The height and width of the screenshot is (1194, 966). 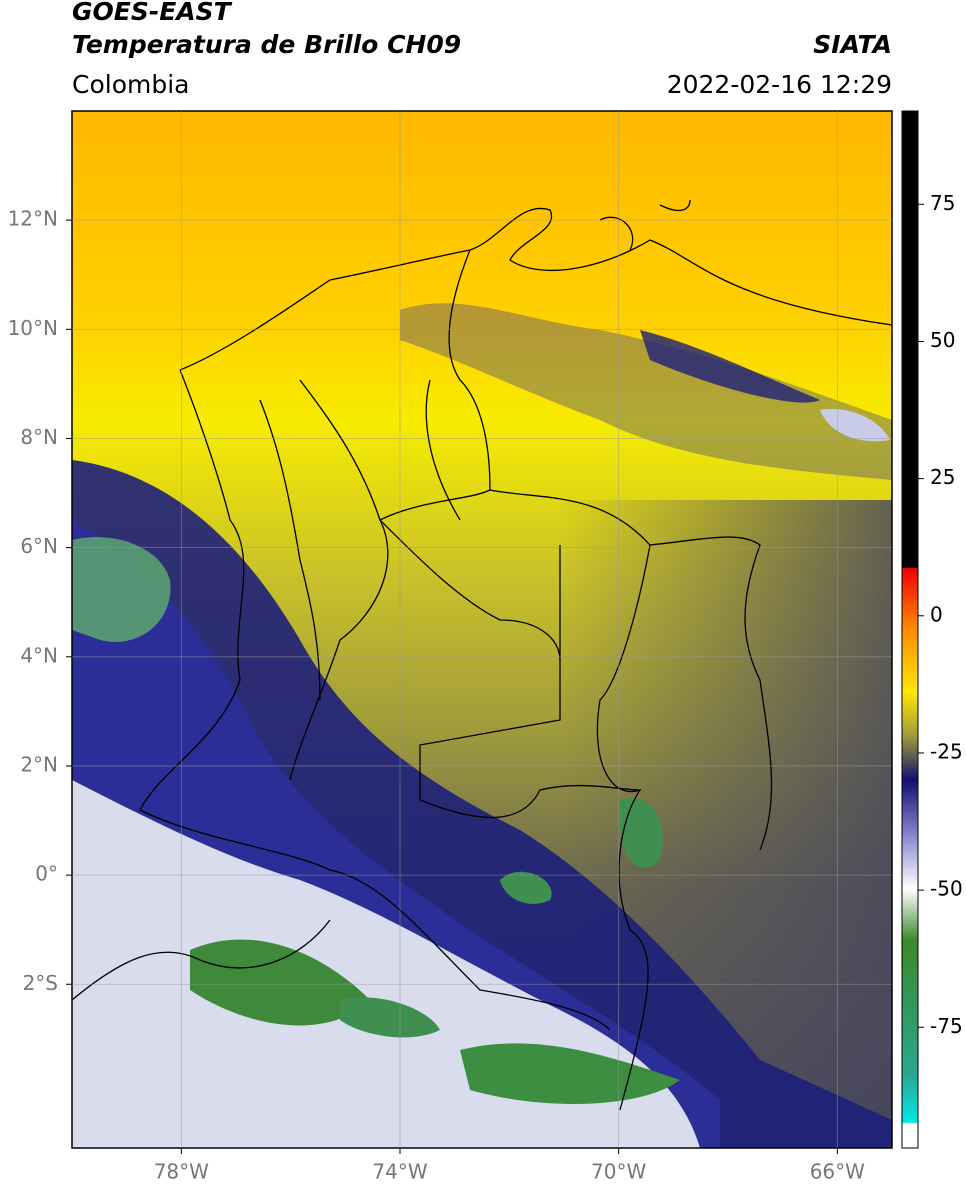 I want to click on subtitle: Temperatura de Brillo CH09, so click(x=266, y=44).